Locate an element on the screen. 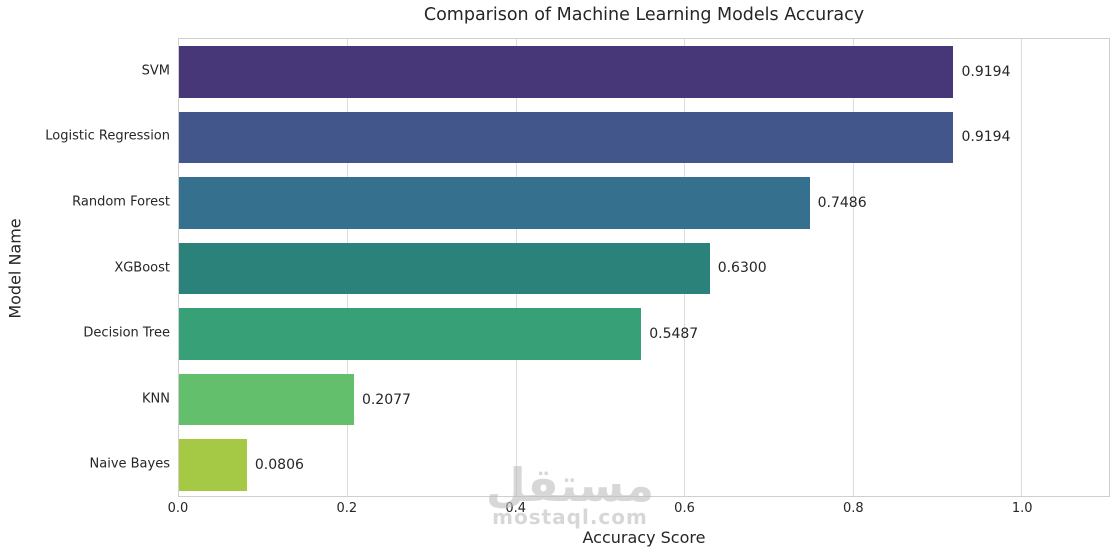 Image resolution: width=1117 pixels, height=556 pixels. x-tick-label-0.0: 0.0 is located at coordinates (178, 508).